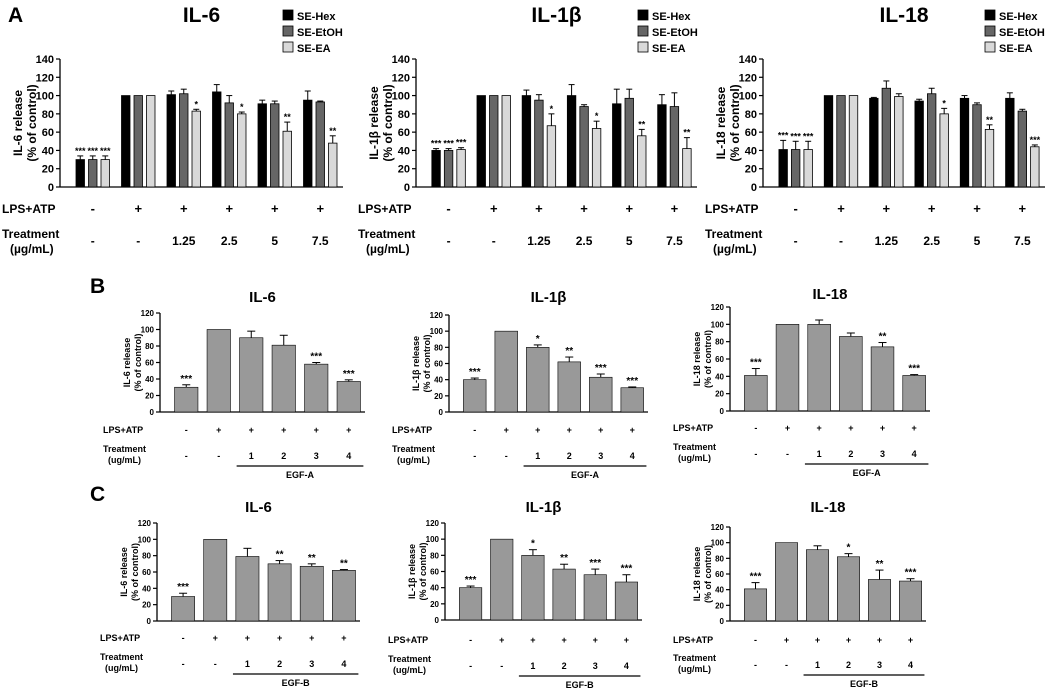  I want to click on c3-row-label-unit: (ug/mL), so click(694, 669).